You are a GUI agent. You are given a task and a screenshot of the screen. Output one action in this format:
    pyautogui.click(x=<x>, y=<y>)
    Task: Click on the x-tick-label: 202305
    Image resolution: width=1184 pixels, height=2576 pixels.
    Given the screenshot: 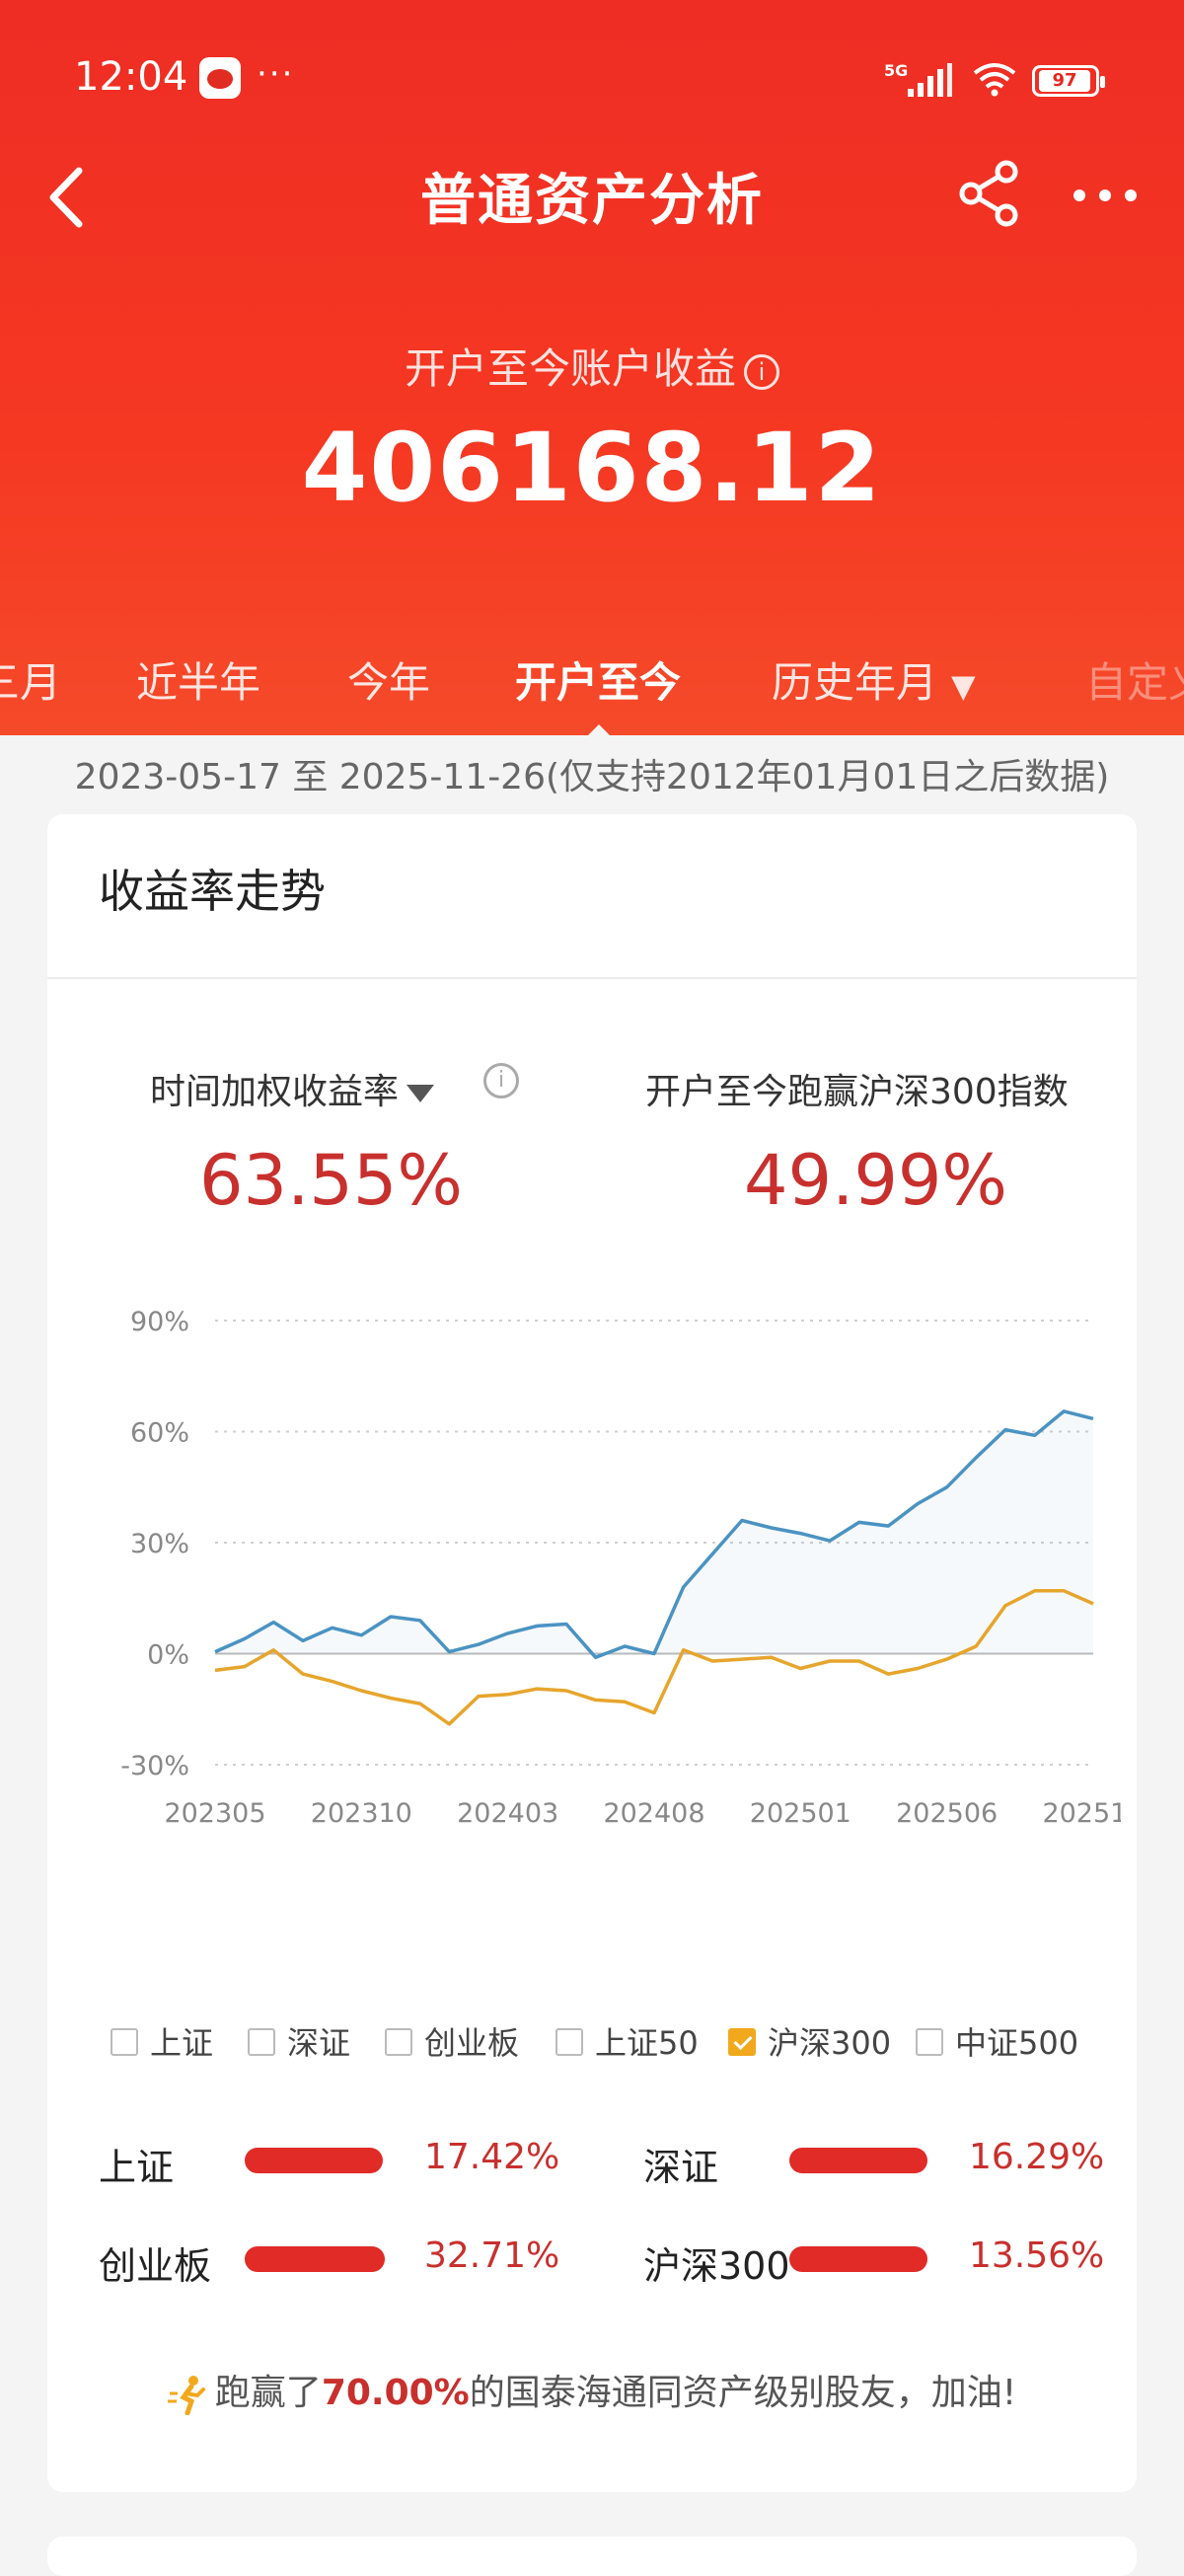 What is the action you would take?
    pyautogui.click(x=215, y=1812)
    